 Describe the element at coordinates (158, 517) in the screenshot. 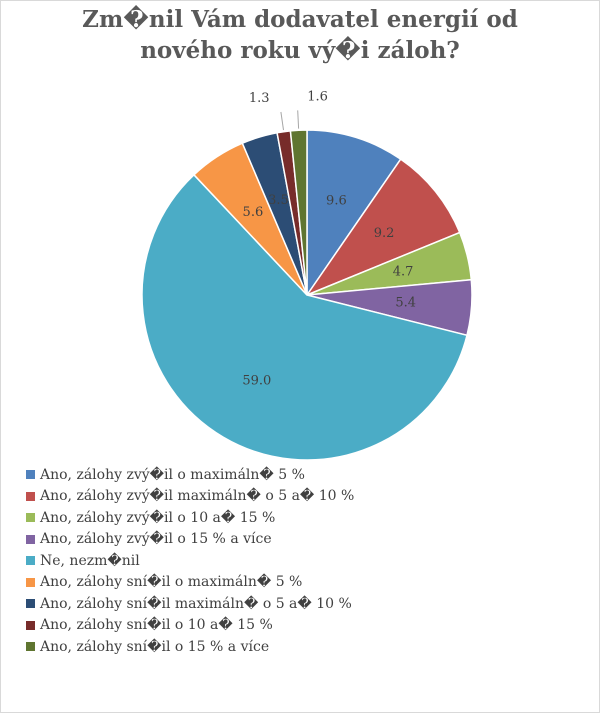

I see `legend-label: Ano, zálohy zvý�il o 10 a� 15 %` at that location.